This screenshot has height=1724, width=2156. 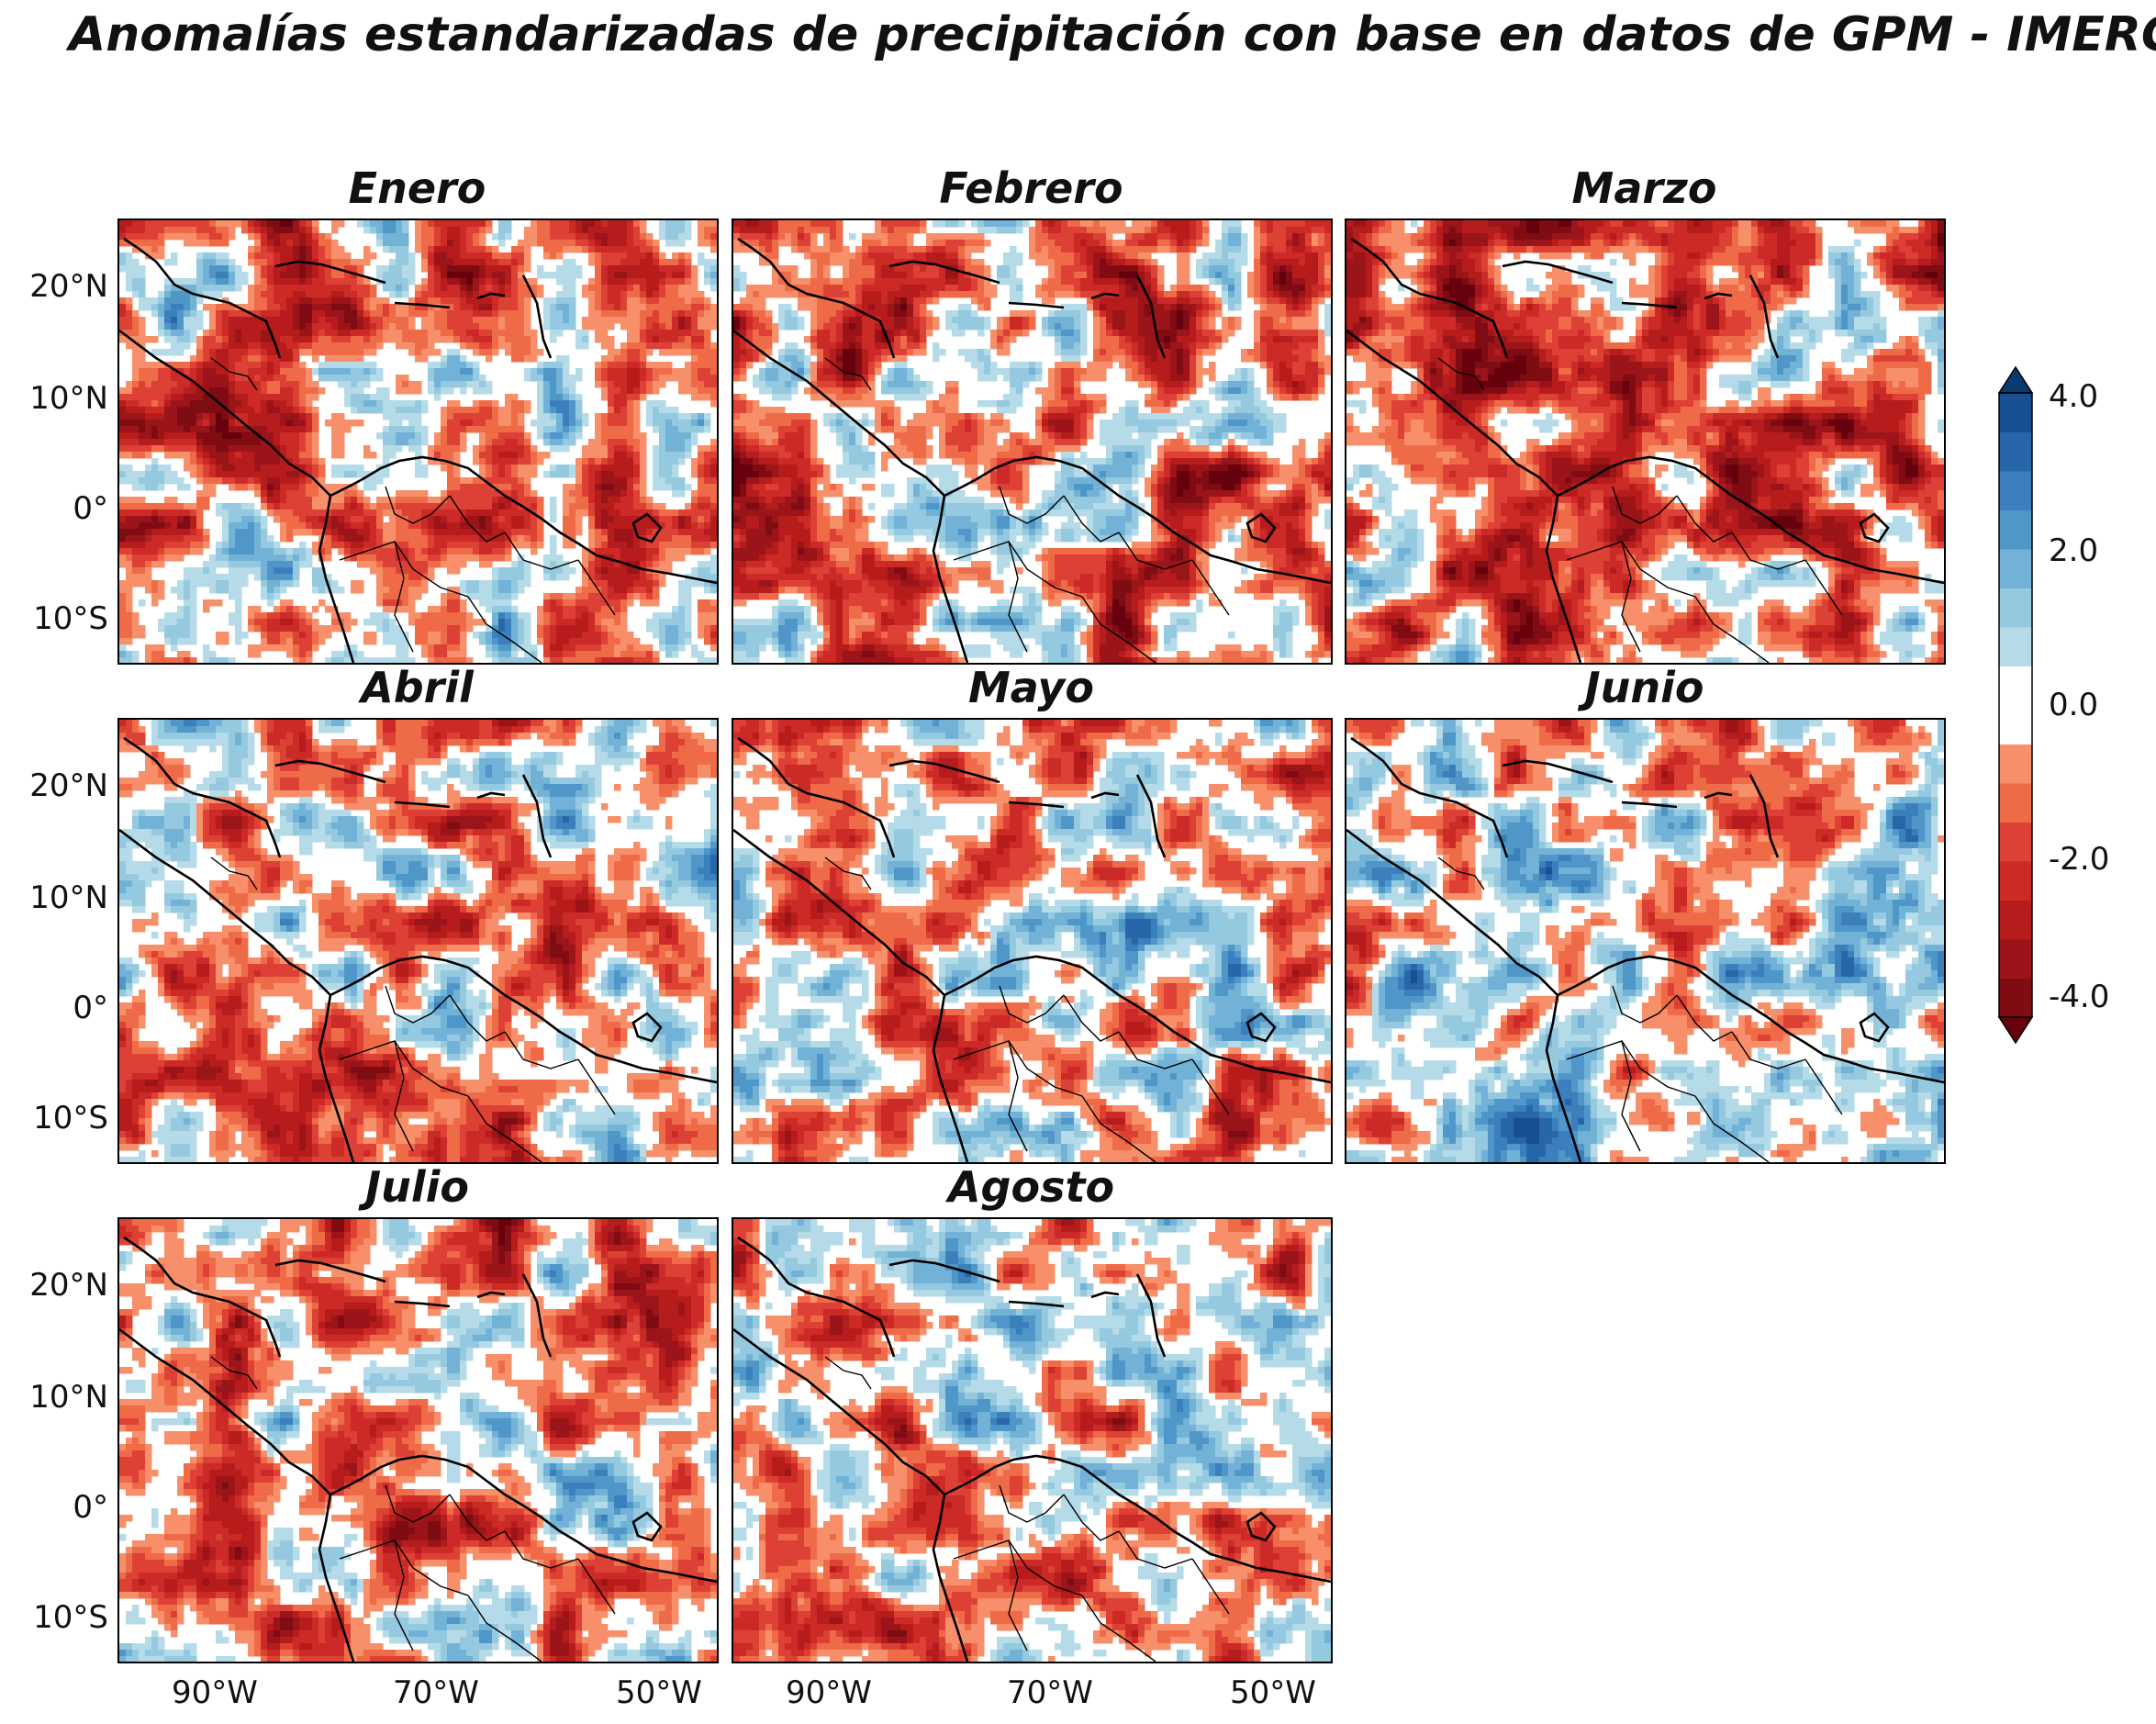 I want to click on map-panel-mayo, so click(x=1032, y=941).